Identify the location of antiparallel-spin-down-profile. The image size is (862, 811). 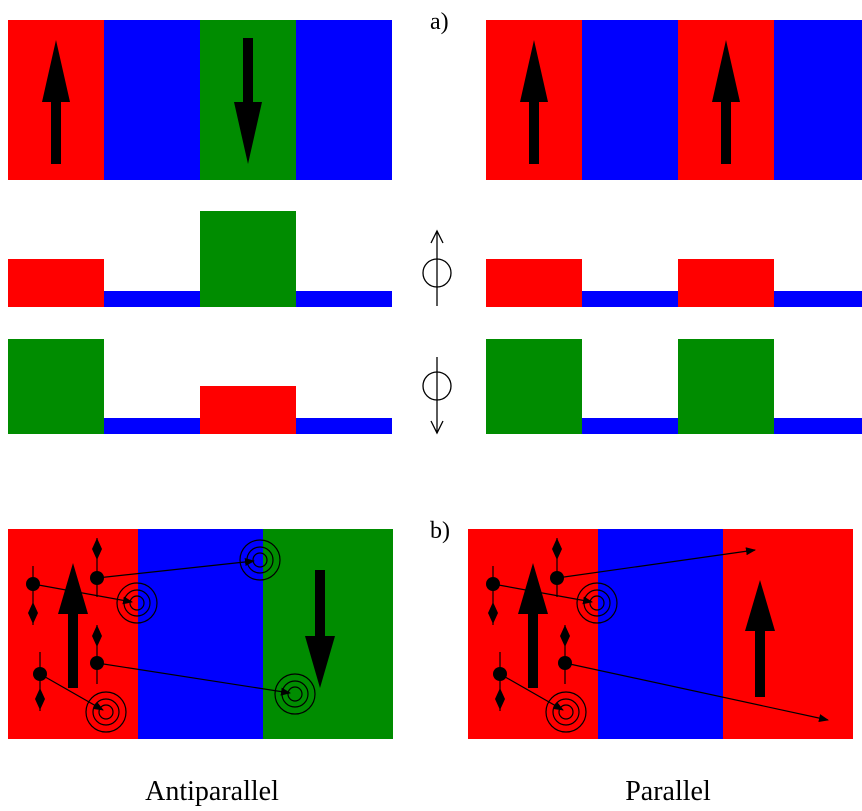
(200, 386).